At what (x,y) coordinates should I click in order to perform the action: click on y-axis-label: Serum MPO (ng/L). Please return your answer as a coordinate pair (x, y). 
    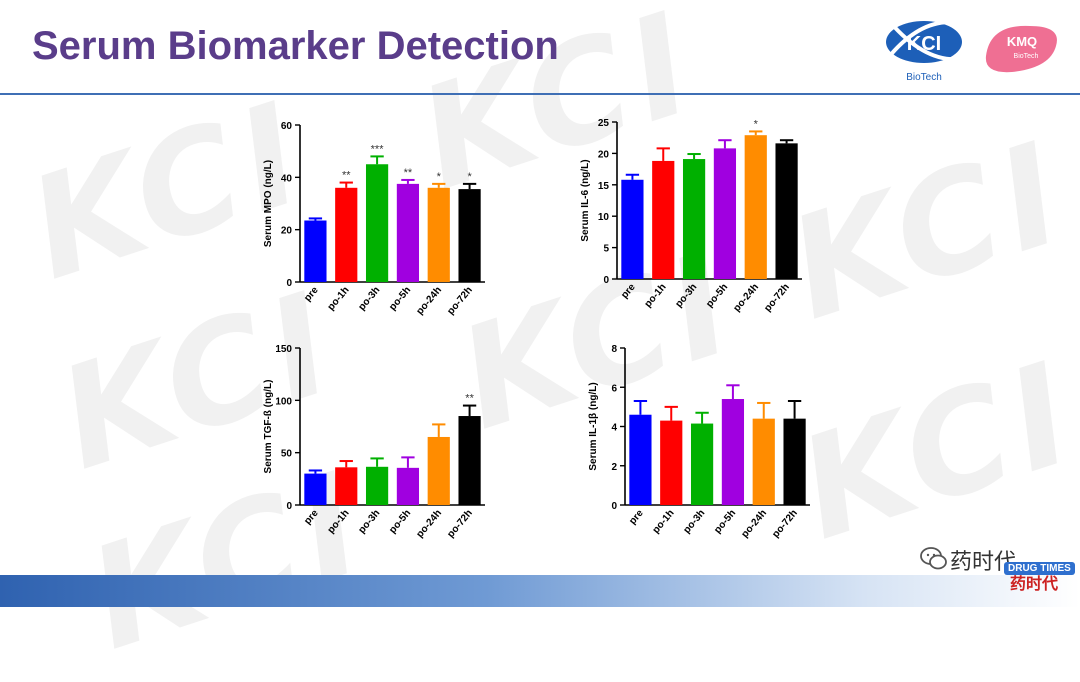
    Looking at the image, I should click on (268, 203).